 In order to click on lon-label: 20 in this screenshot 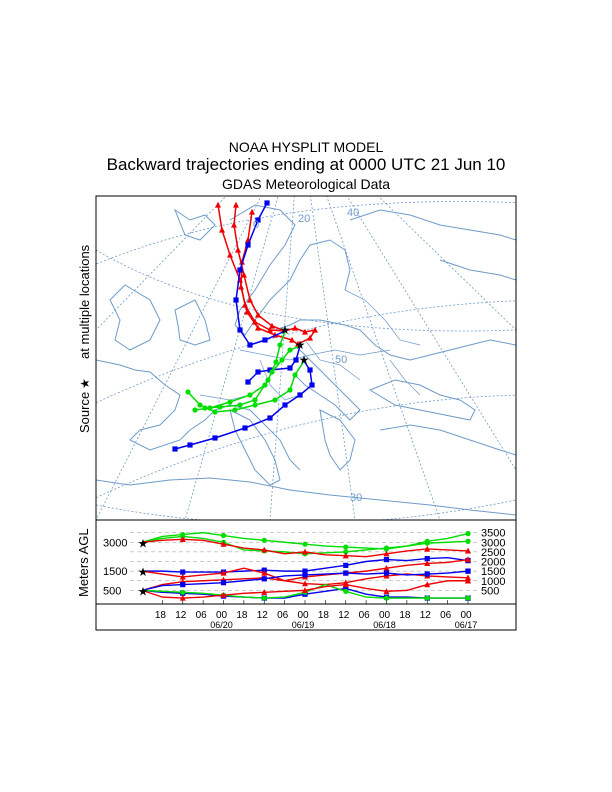, I will do `click(304, 219)`.